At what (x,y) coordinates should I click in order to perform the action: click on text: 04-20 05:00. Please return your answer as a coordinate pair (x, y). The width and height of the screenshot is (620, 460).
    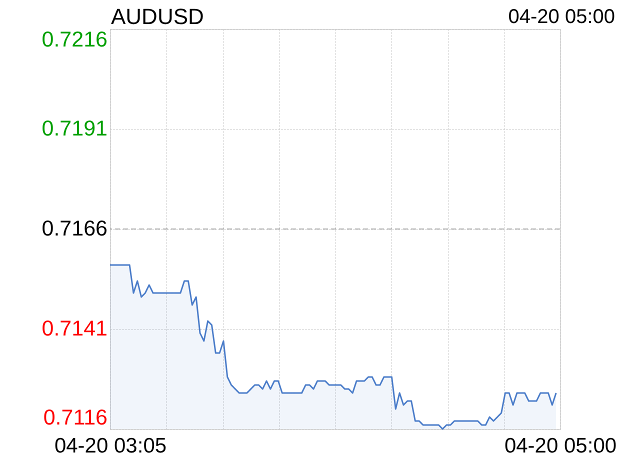
    Looking at the image, I should click on (561, 17).